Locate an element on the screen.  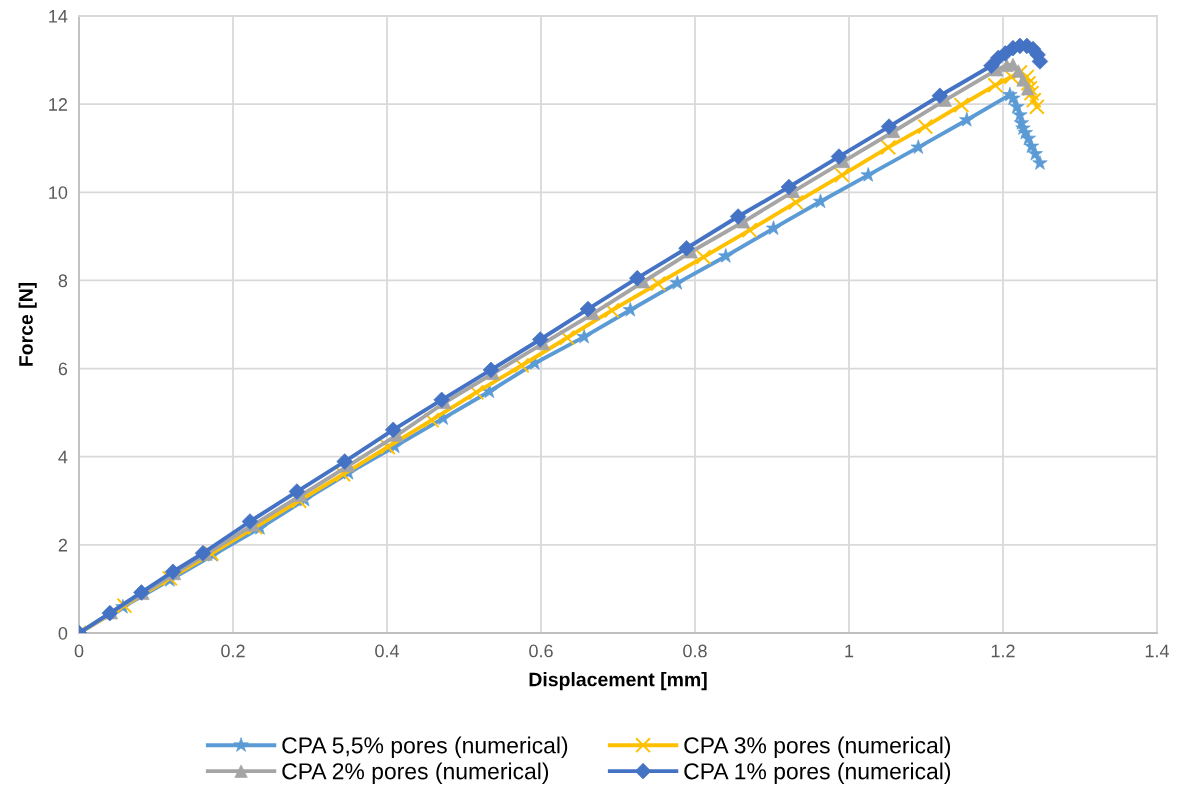
legend-label: CPA 5,5% pores (numerical) is located at coordinates (425, 747).